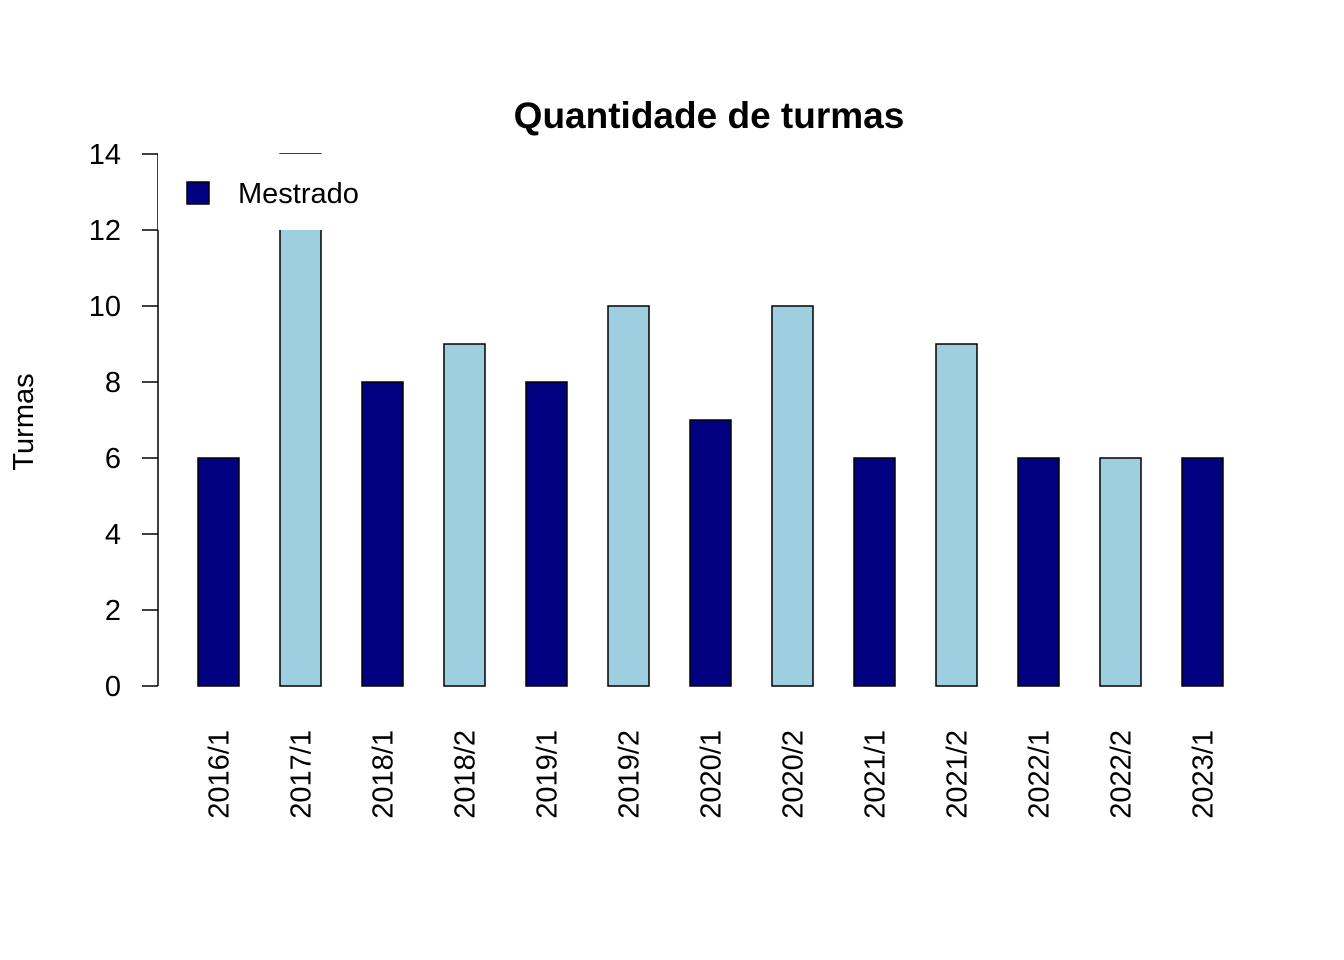 This screenshot has height=960, width=1344. Describe the element at coordinates (198, 193) in the screenshot. I see `legend-swatch-mestrado` at that location.